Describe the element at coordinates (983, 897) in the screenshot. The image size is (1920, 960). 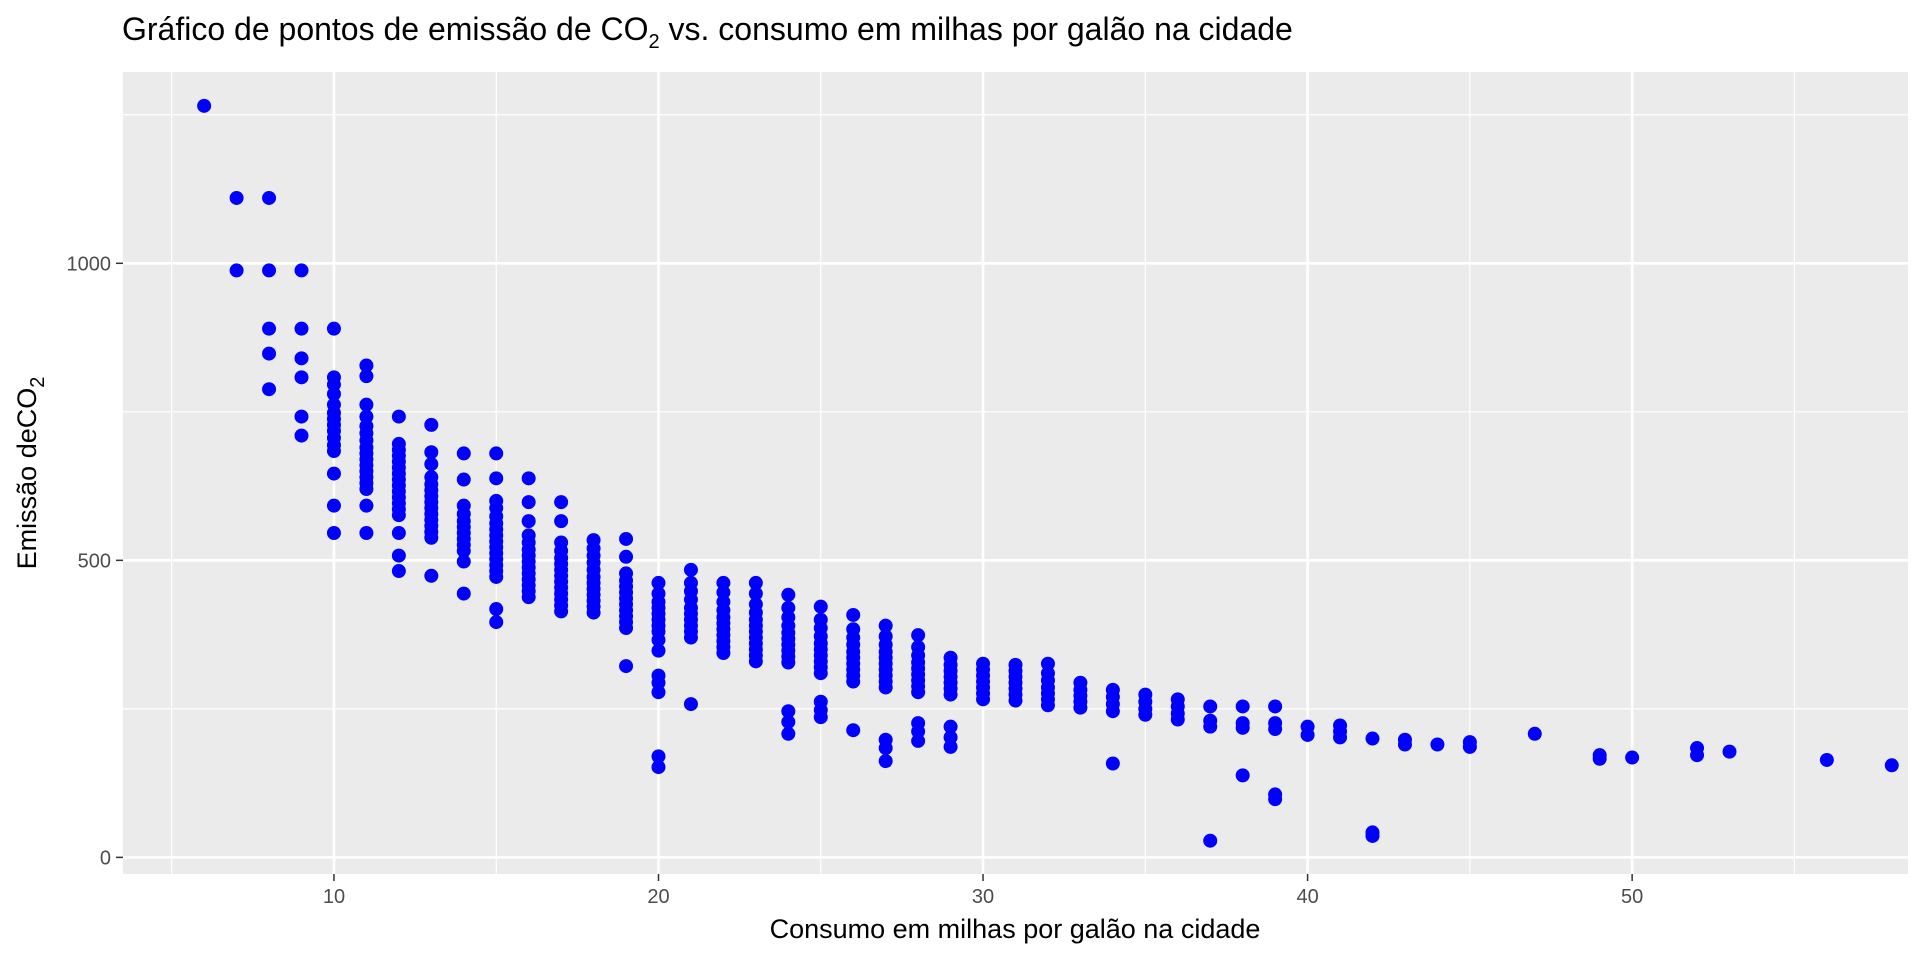
I see `x-tick-label: 30` at that location.